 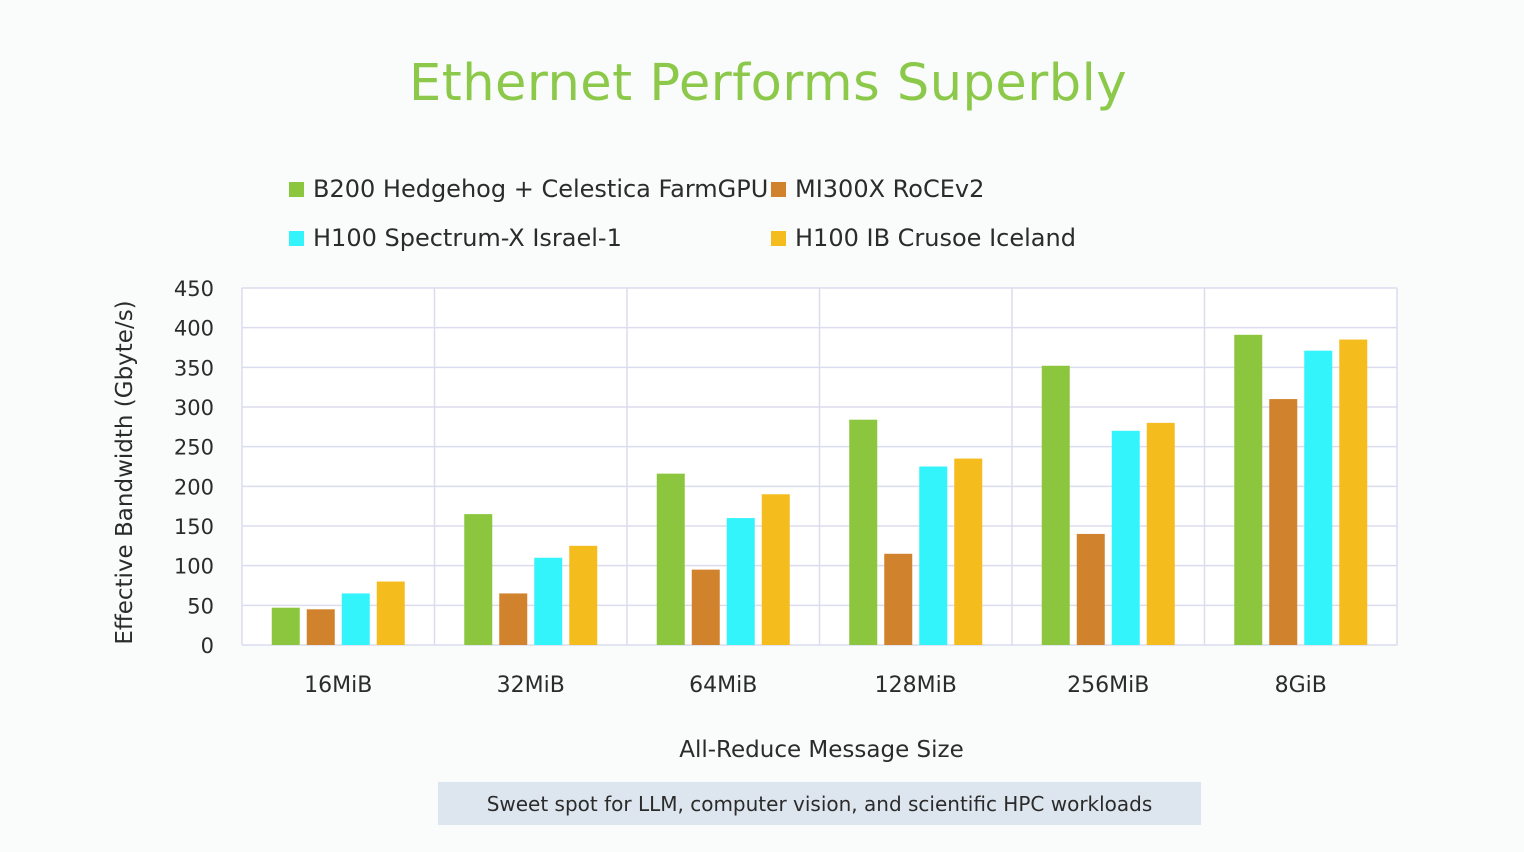 What do you see at coordinates (200, 606) in the screenshot?
I see `y-tick-label: 50` at bounding box center [200, 606].